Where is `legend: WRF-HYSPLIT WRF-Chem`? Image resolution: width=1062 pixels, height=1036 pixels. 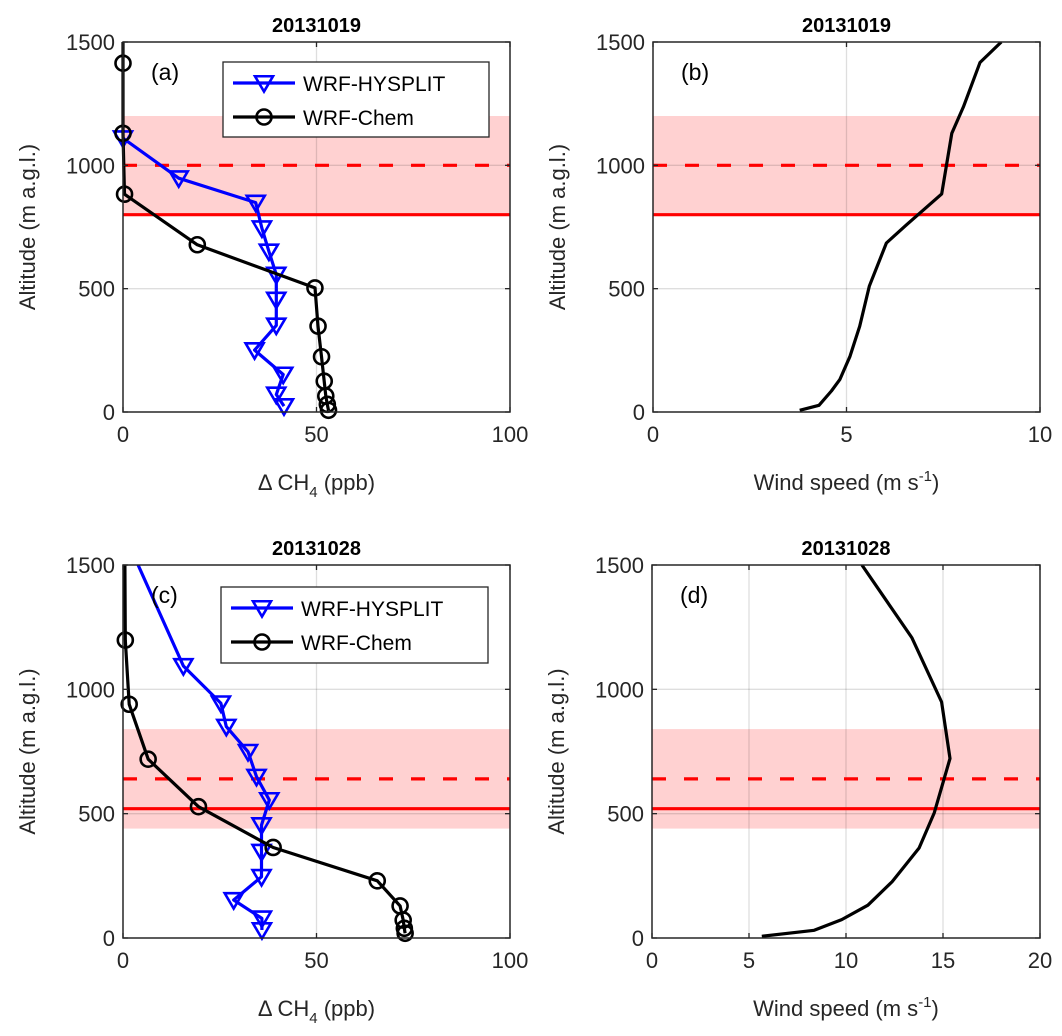
legend: WRF-HYSPLIT WRF-Chem is located at coordinates (354, 625).